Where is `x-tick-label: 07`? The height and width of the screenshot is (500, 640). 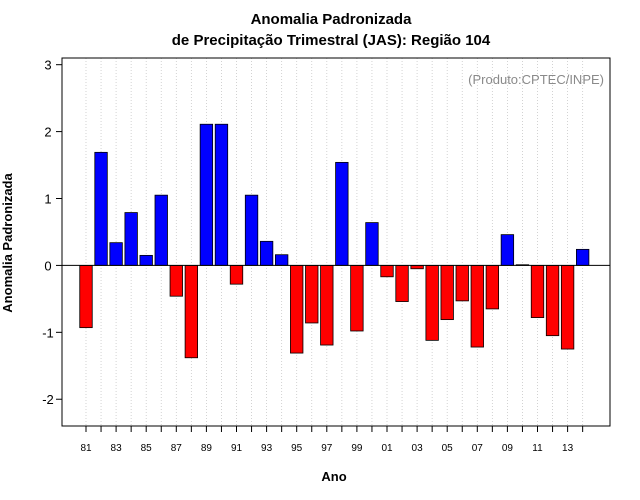
x-tick-label: 07 is located at coordinates (478, 448).